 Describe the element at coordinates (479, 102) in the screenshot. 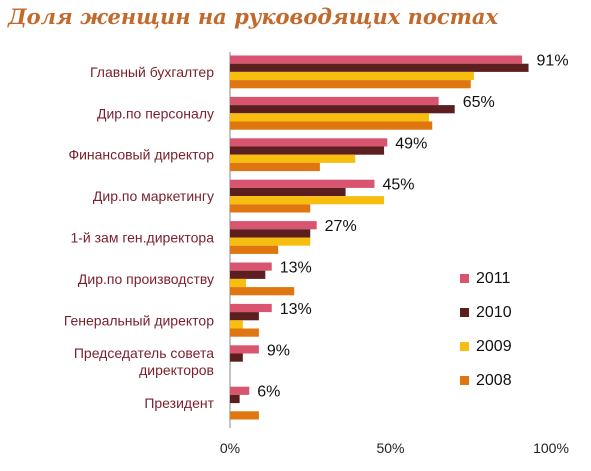

I see `data-label-2: 65%` at that location.